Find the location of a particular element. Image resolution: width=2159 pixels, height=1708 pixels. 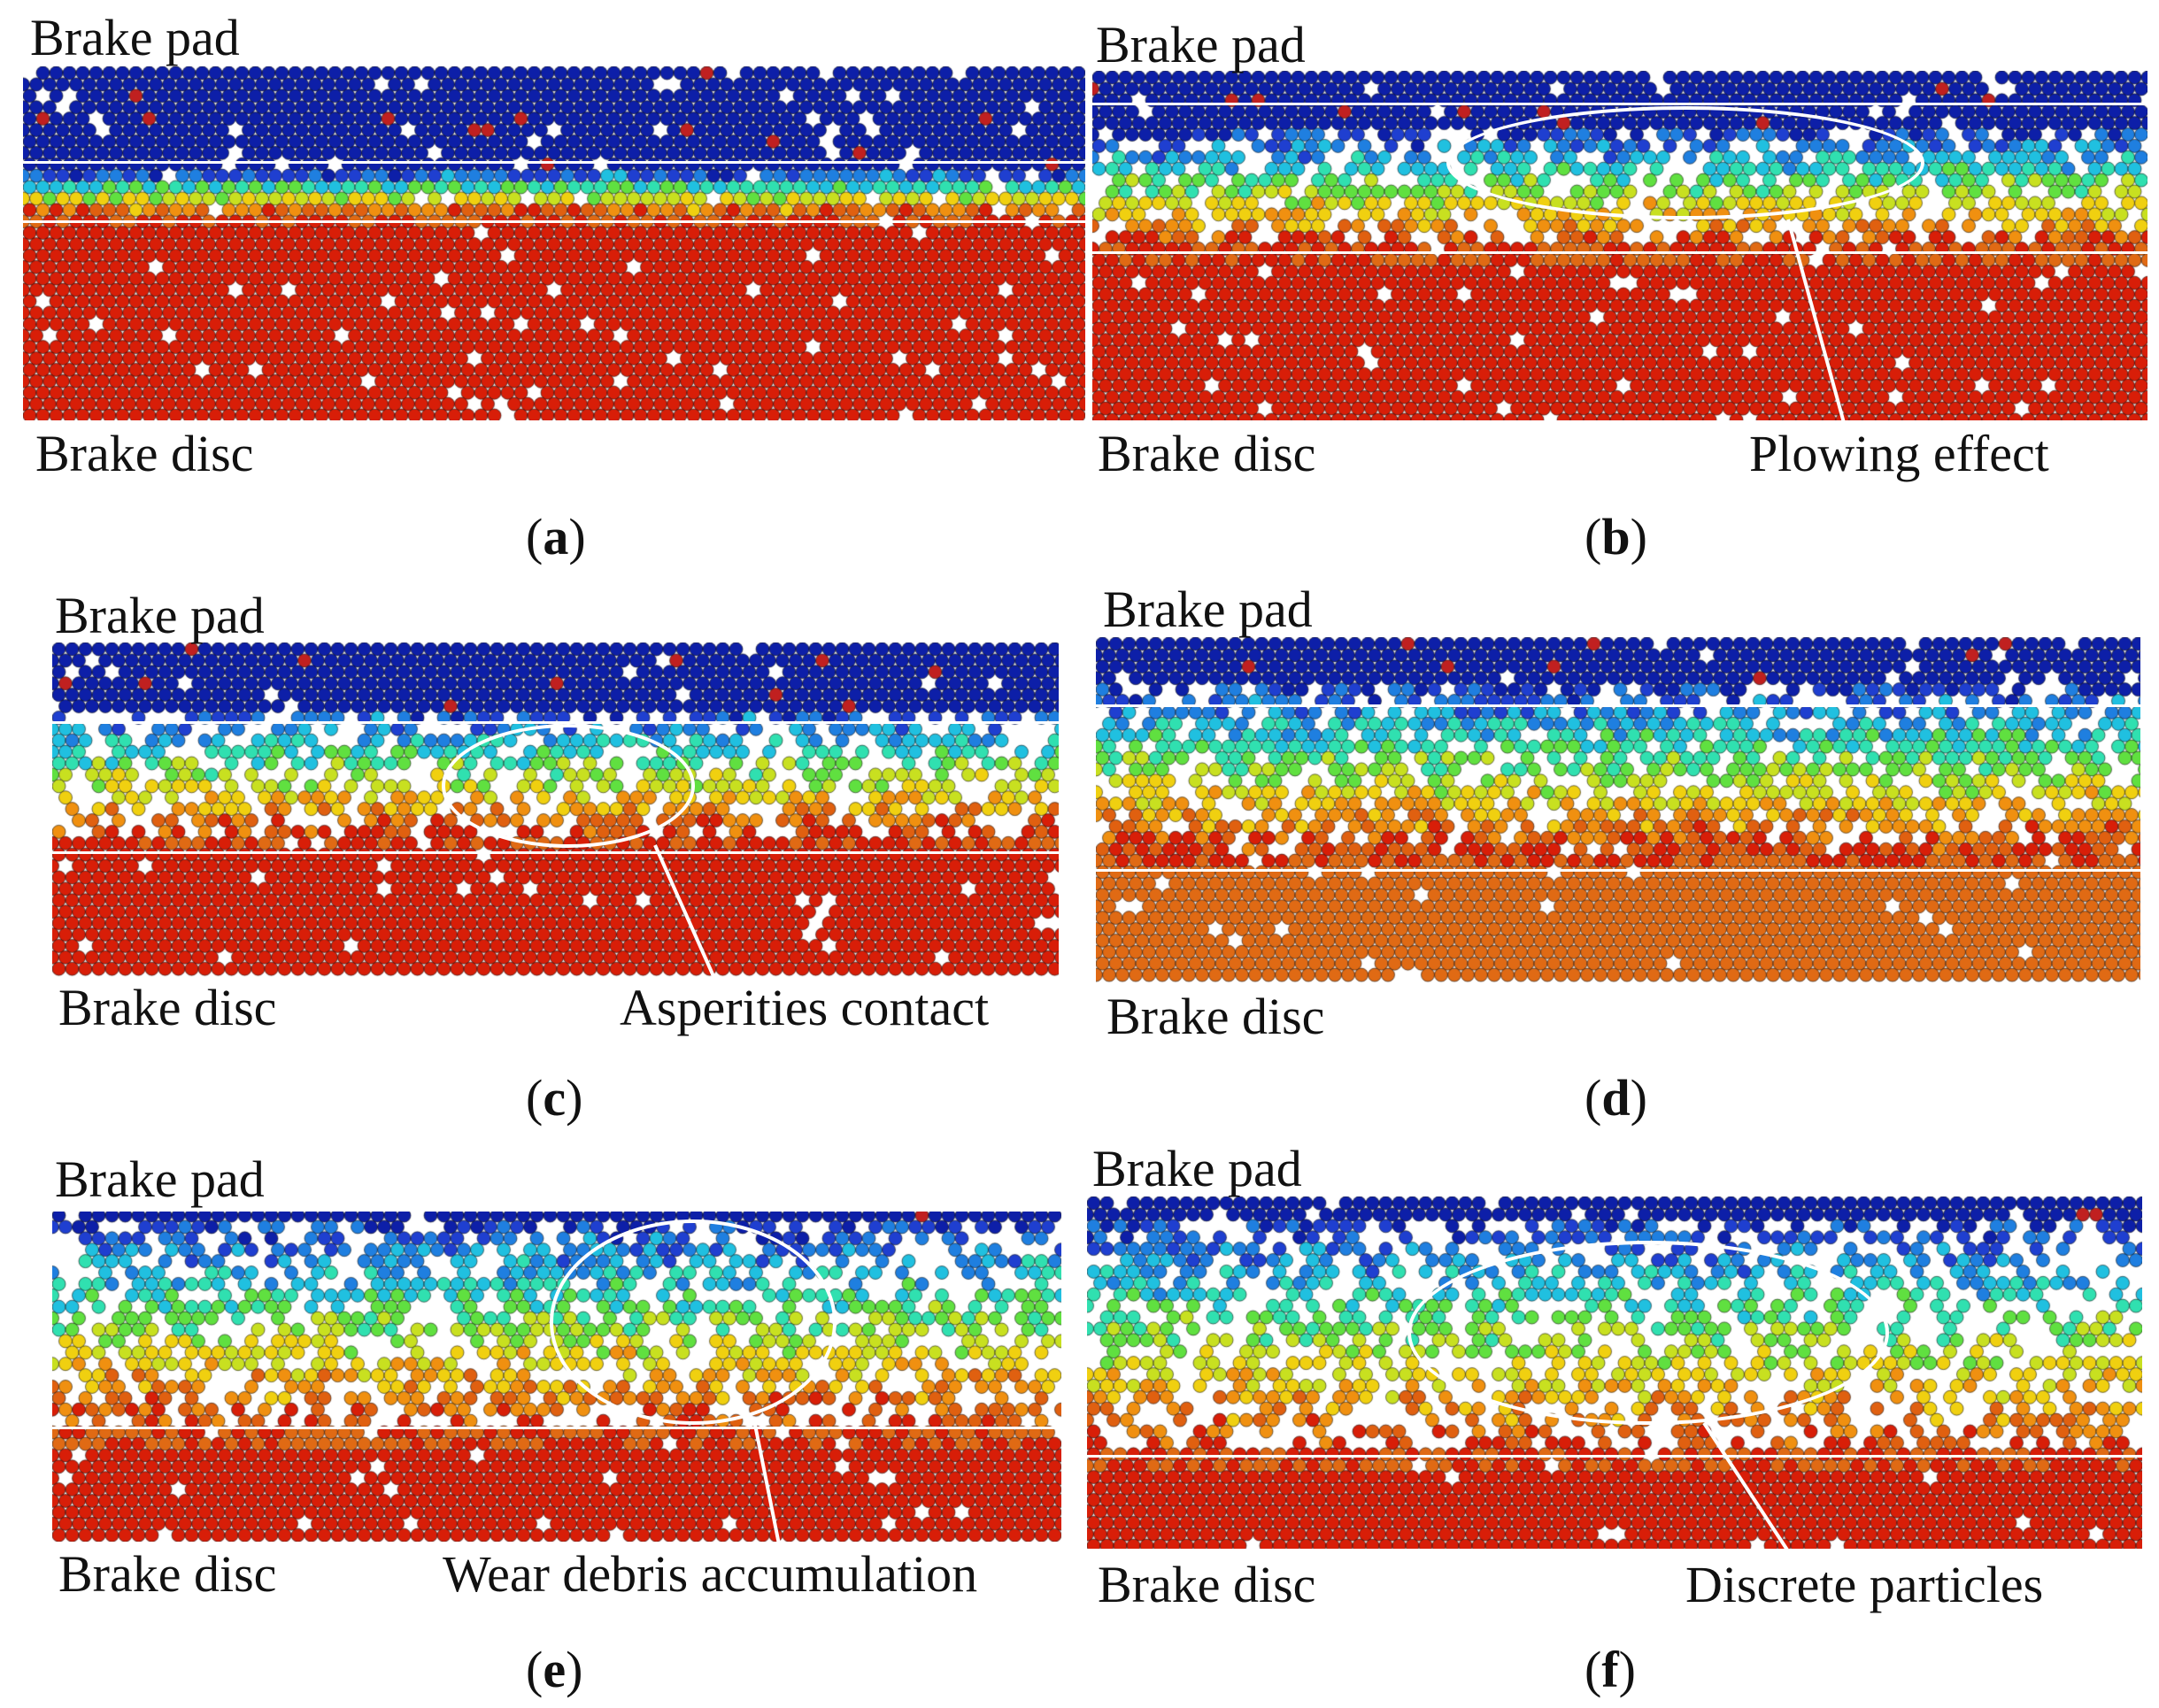

particle-canvas-a is located at coordinates (554, 243).